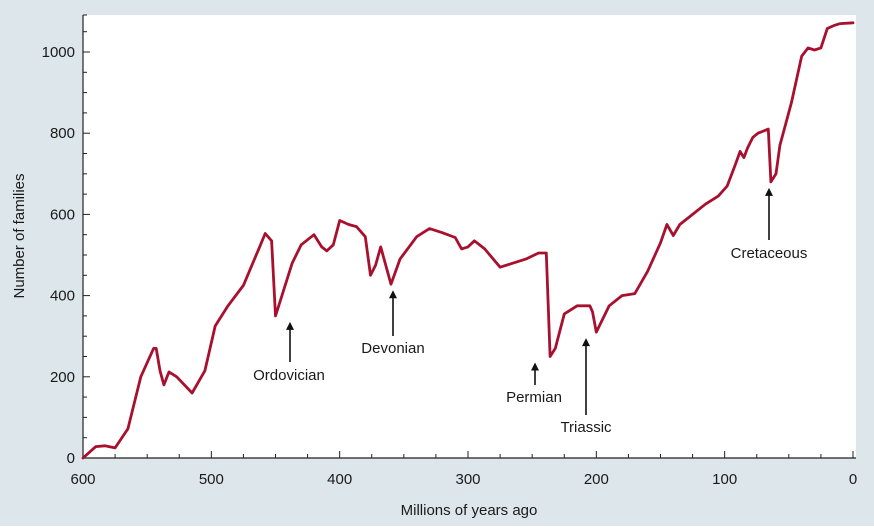 The height and width of the screenshot is (531, 874). Describe the element at coordinates (62, 133) in the screenshot. I see `y-tick-label: 800` at that location.